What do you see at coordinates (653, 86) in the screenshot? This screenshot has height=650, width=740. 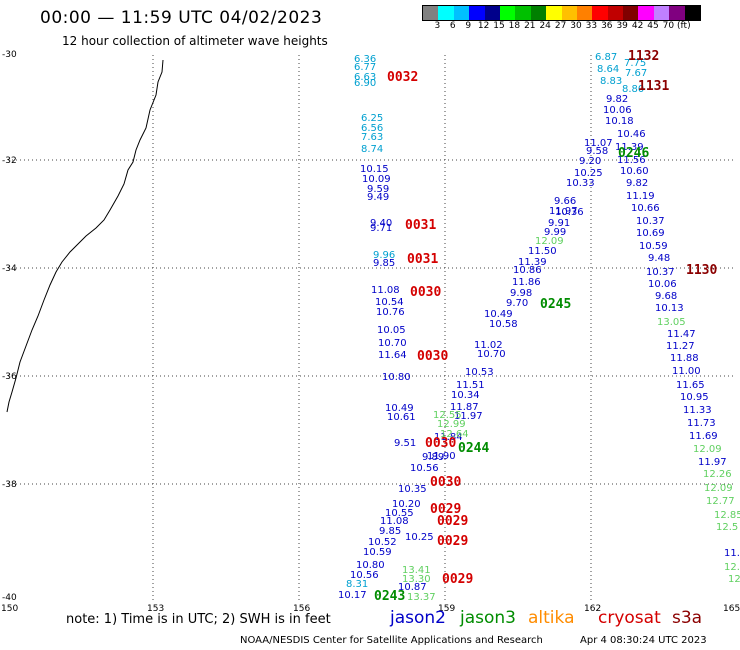 I see `pass-time-label: 1131` at bounding box center [653, 86].